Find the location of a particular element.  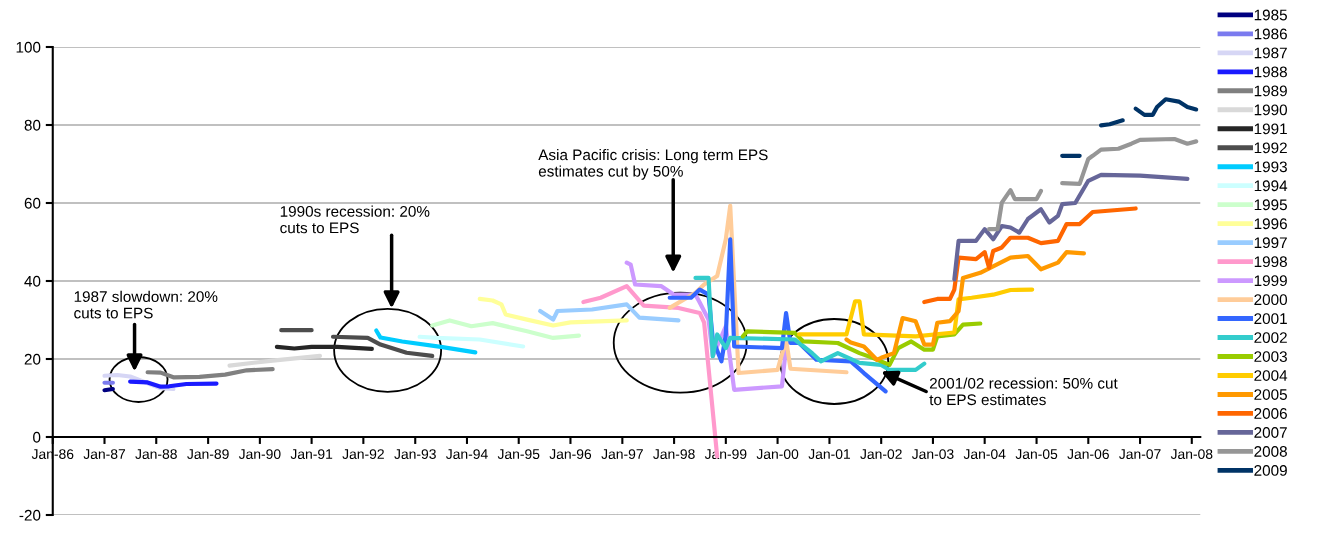

x-tick-label: Jan-94 is located at coordinates (466, 454).